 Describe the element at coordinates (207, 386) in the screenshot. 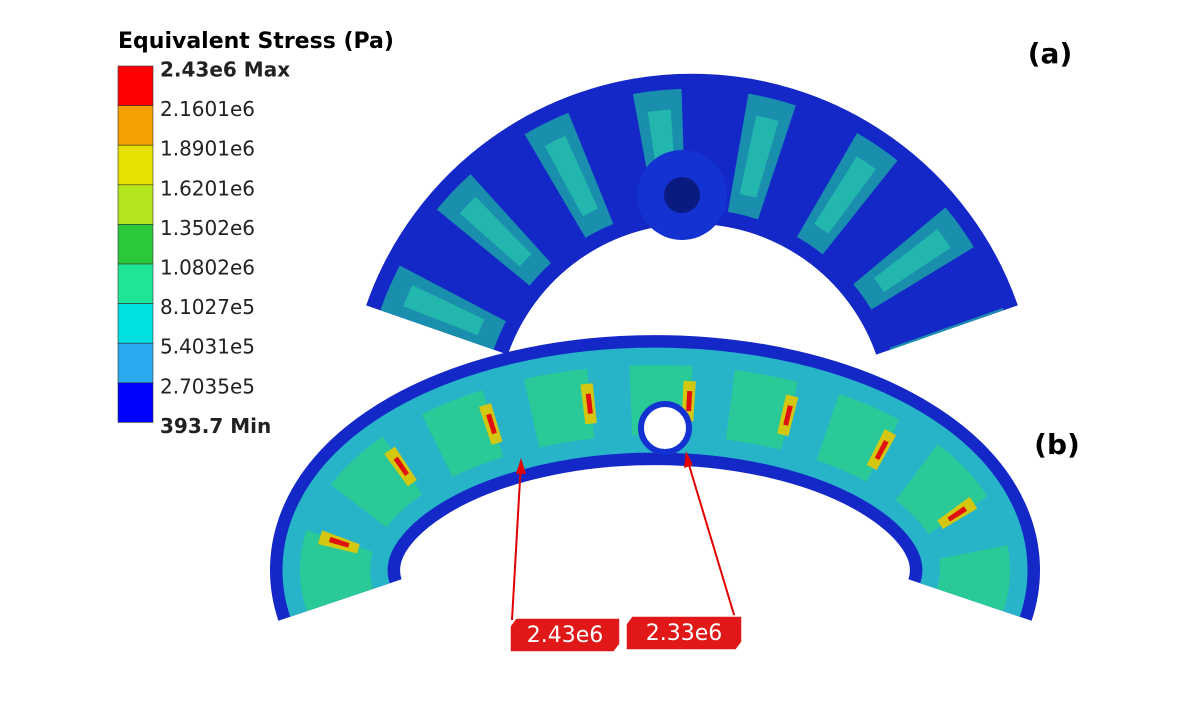

I see `legend-label: 2.7035e5` at that location.